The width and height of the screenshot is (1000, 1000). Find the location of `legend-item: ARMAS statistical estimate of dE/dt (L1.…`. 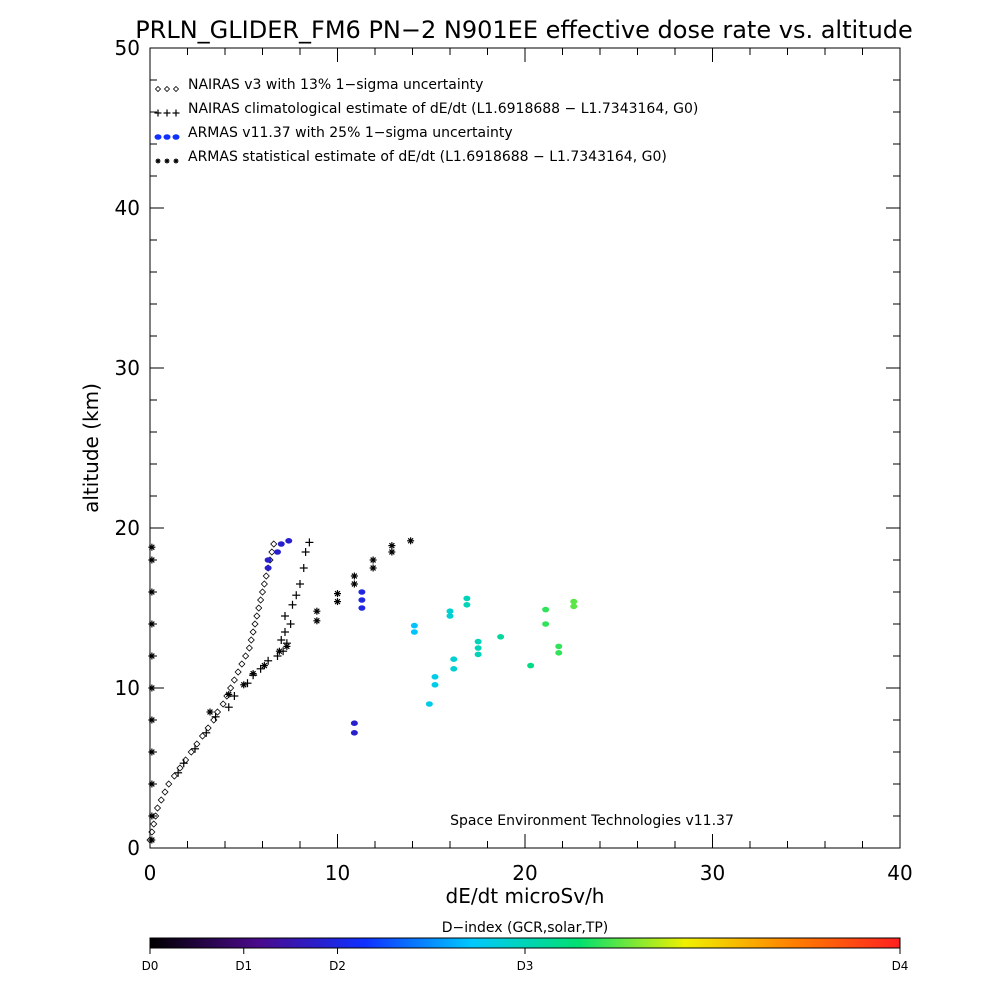

legend-item: ARMAS statistical estimate of dE/dt (L1.… is located at coordinates (411, 157).